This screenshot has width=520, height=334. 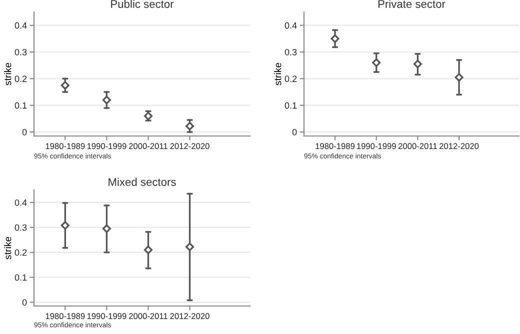 I want to click on chart-title: Private sector, so click(x=412, y=4).